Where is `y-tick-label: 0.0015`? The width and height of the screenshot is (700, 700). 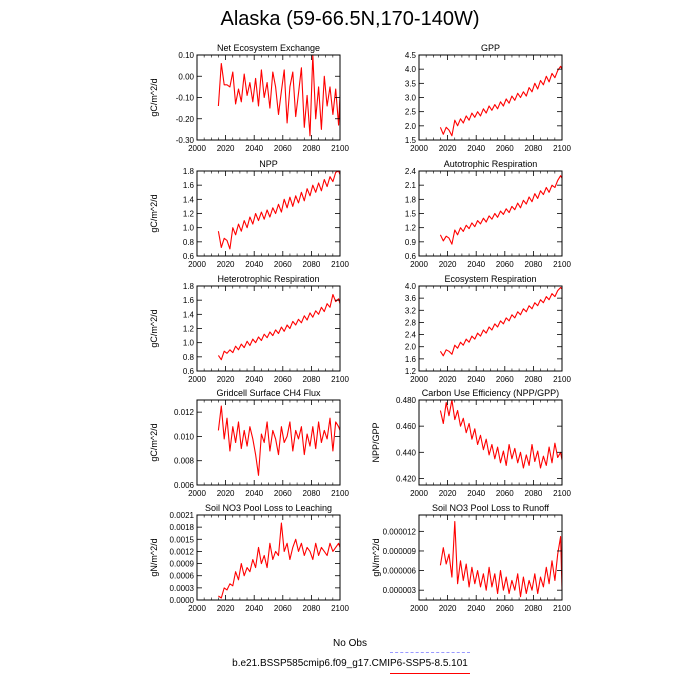 y-tick-label: 0.0015 is located at coordinates (182, 539).